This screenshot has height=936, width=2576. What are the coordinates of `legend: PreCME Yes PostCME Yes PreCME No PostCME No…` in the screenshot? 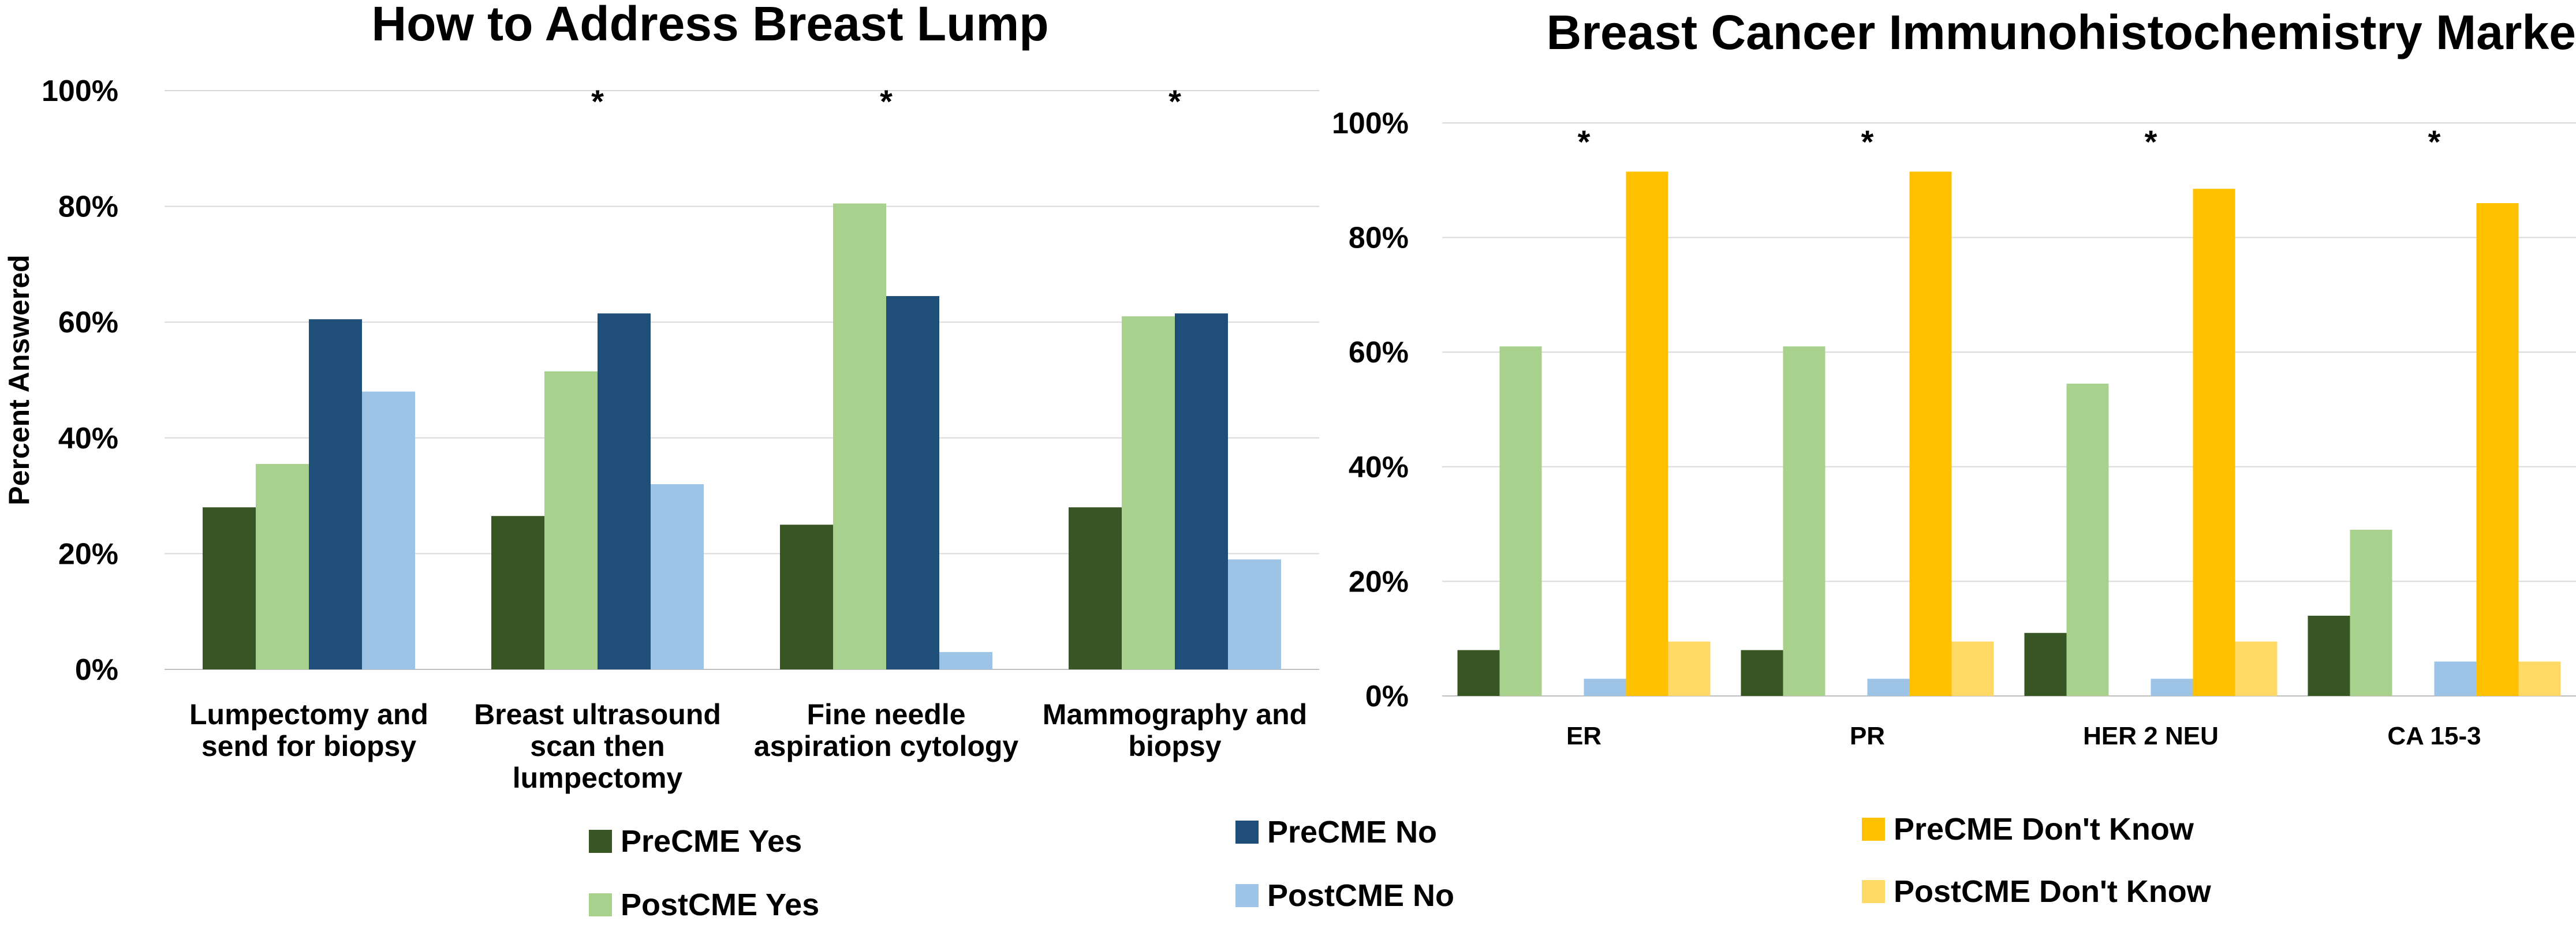 It's located at (1400, 867).